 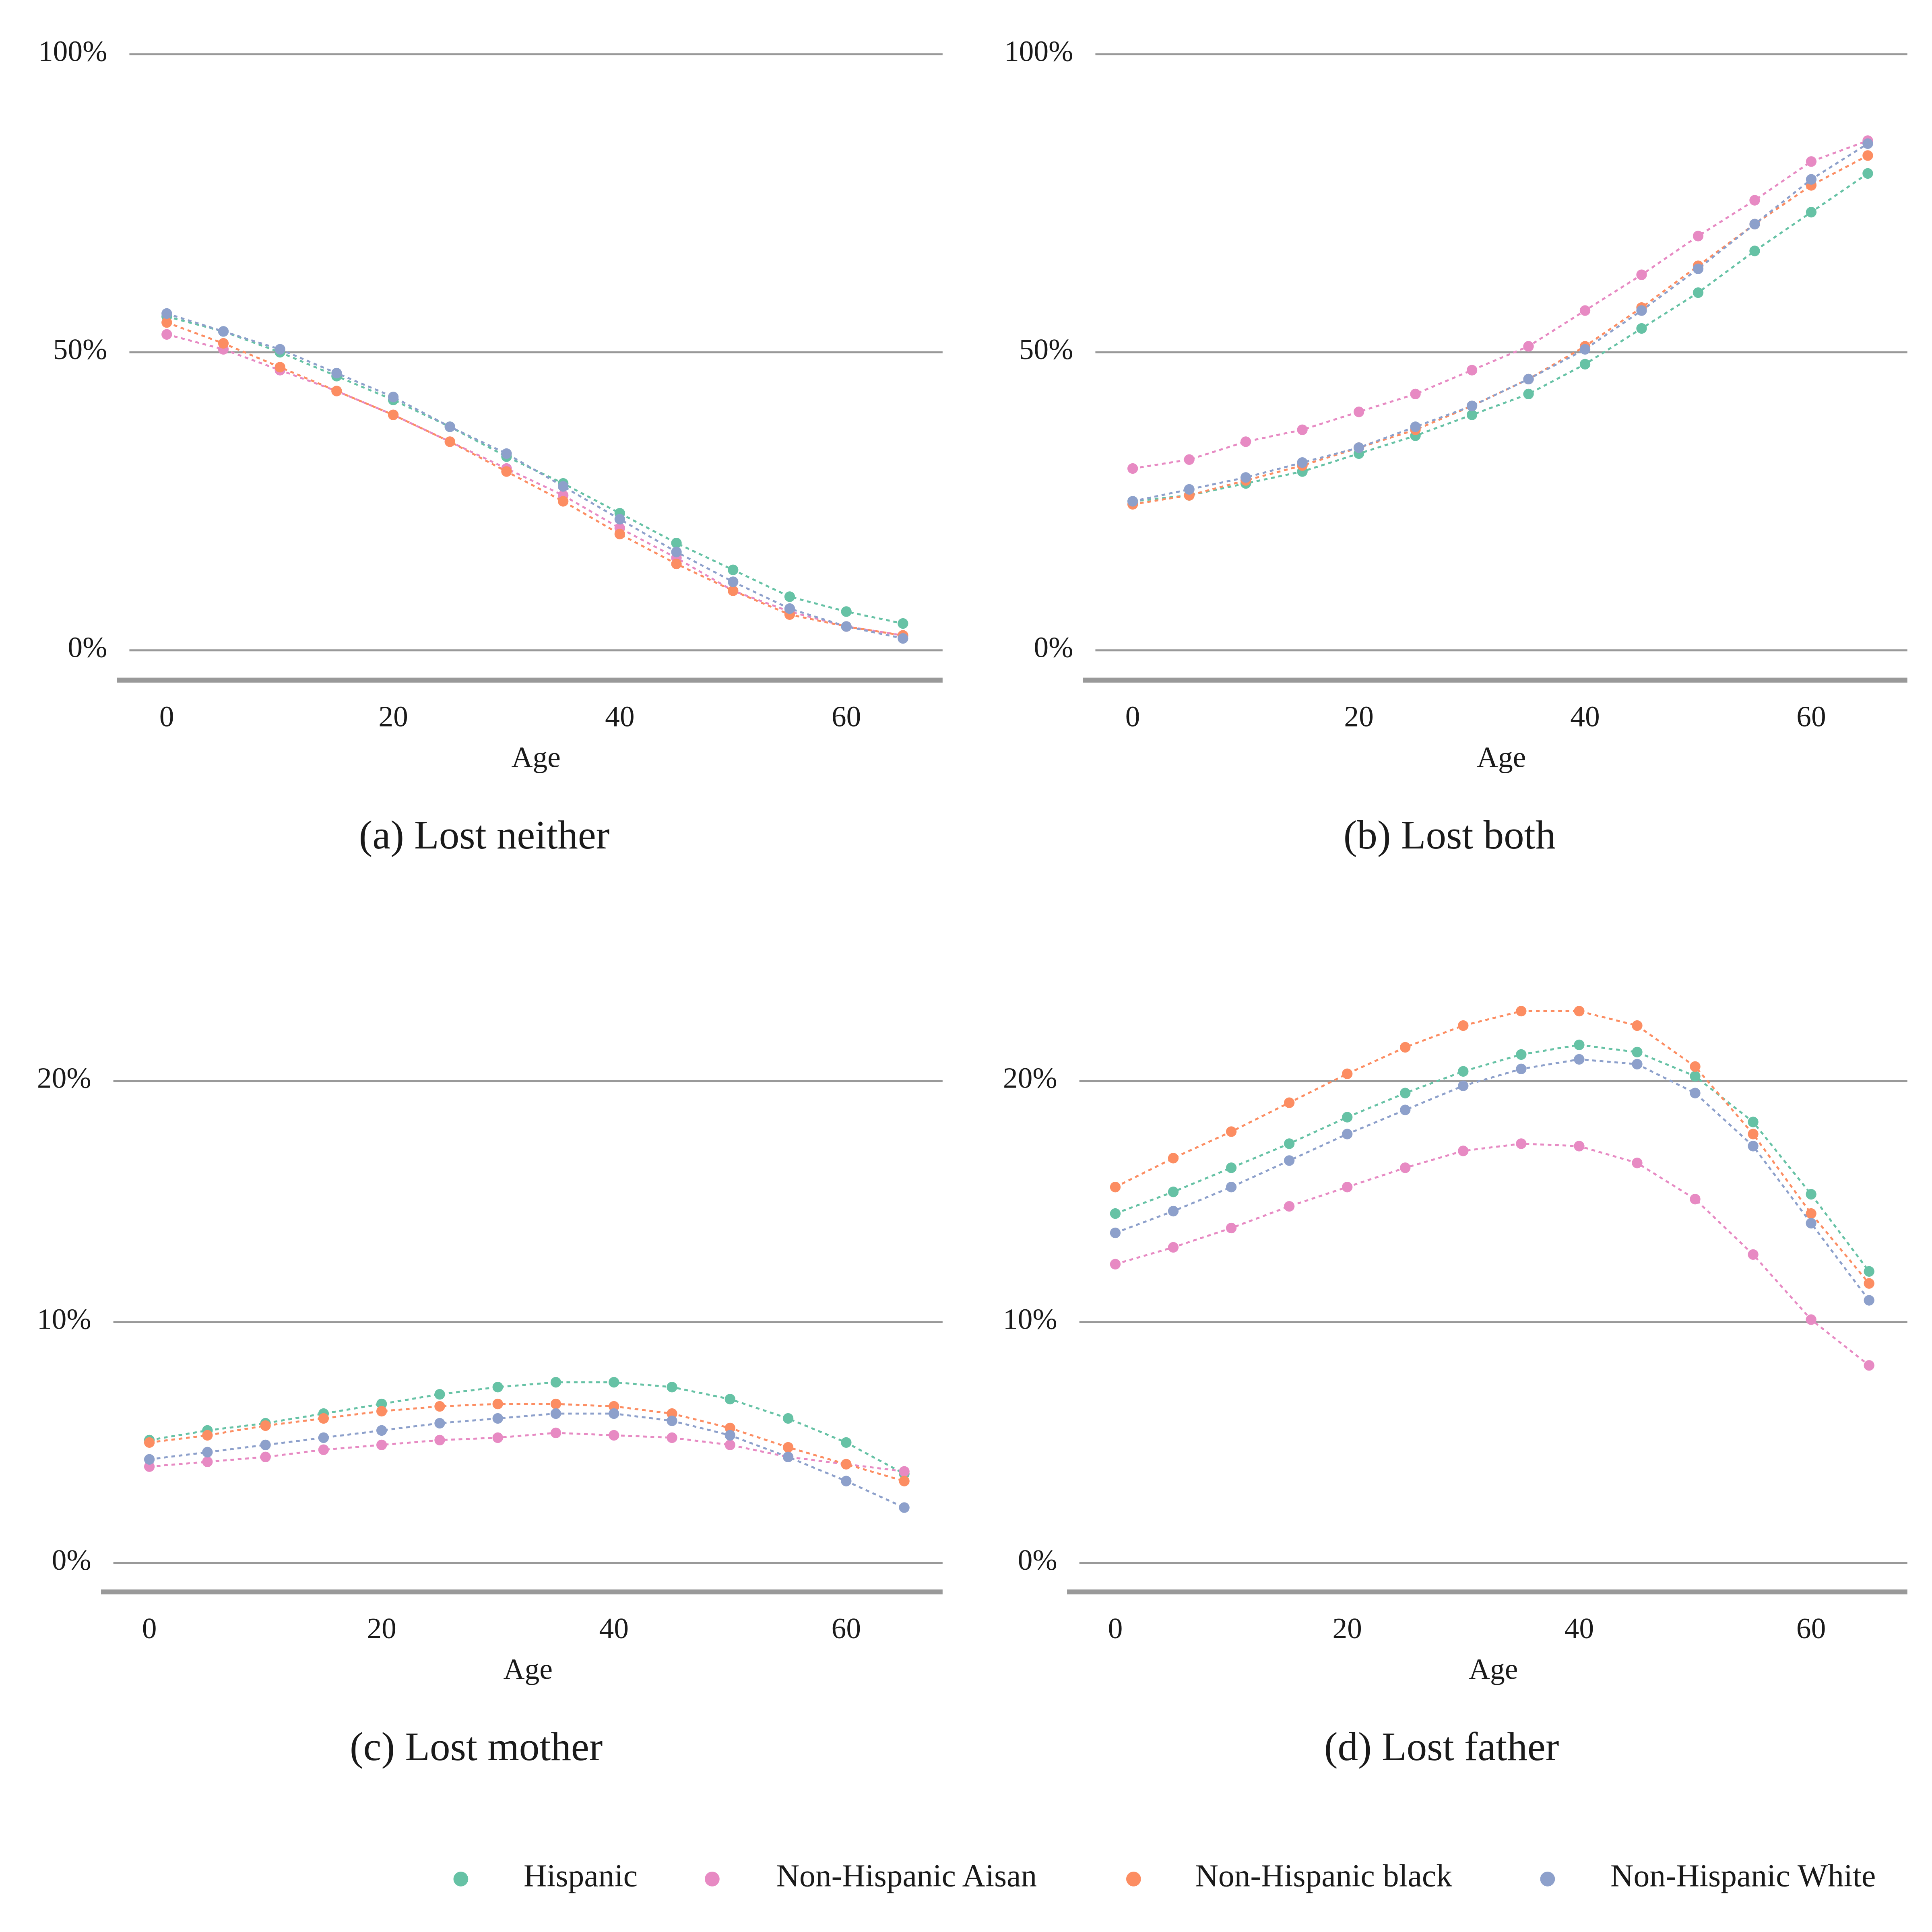 I want to click on x-tick-label: 60, so click(x=846, y=1628).